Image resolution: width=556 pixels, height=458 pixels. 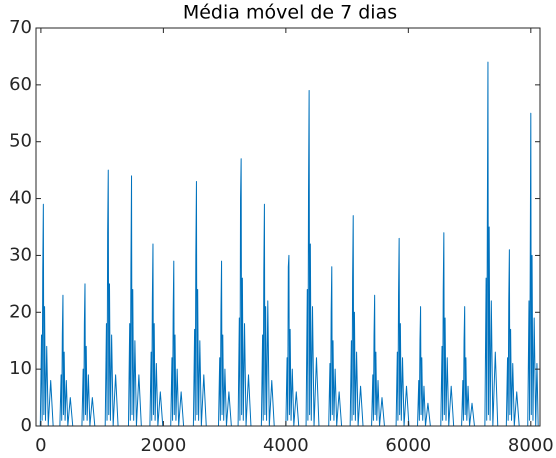 I want to click on x-tick-label: 0, so click(x=40, y=445).